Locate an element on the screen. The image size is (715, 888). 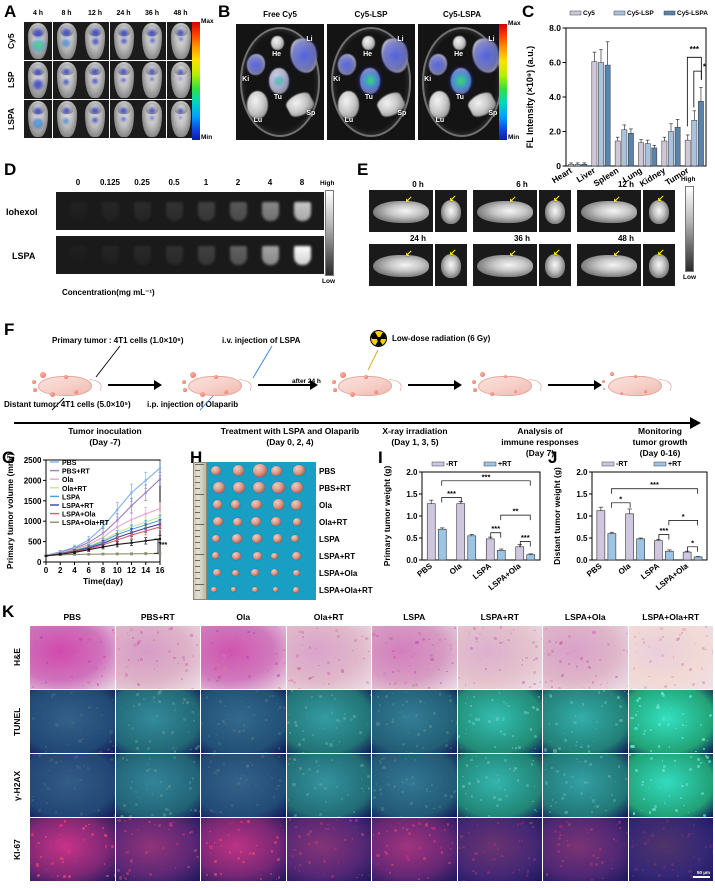
group-label: Free Cy5 is located at coordinates (280, 14).